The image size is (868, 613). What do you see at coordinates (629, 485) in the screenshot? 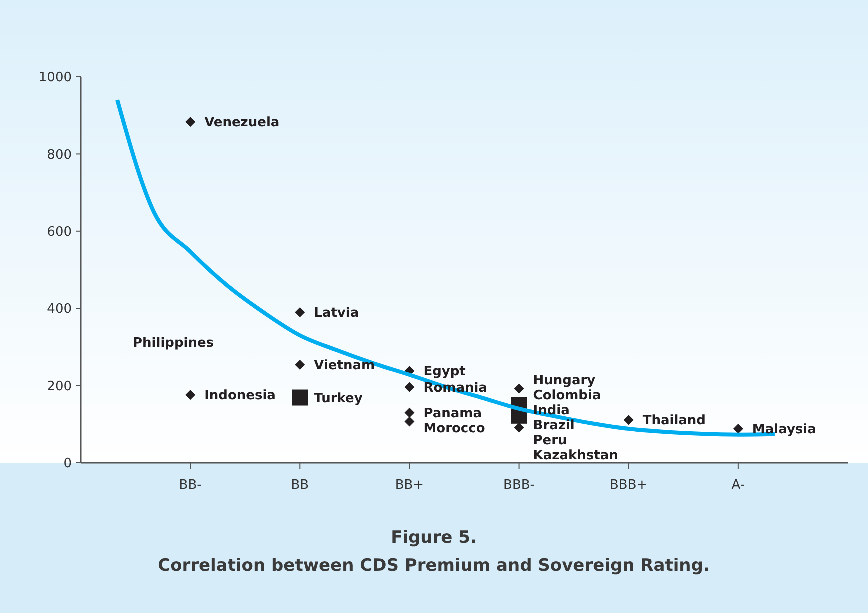
I see `x-tick-label: BBB+` at bounding box center [629, 485].